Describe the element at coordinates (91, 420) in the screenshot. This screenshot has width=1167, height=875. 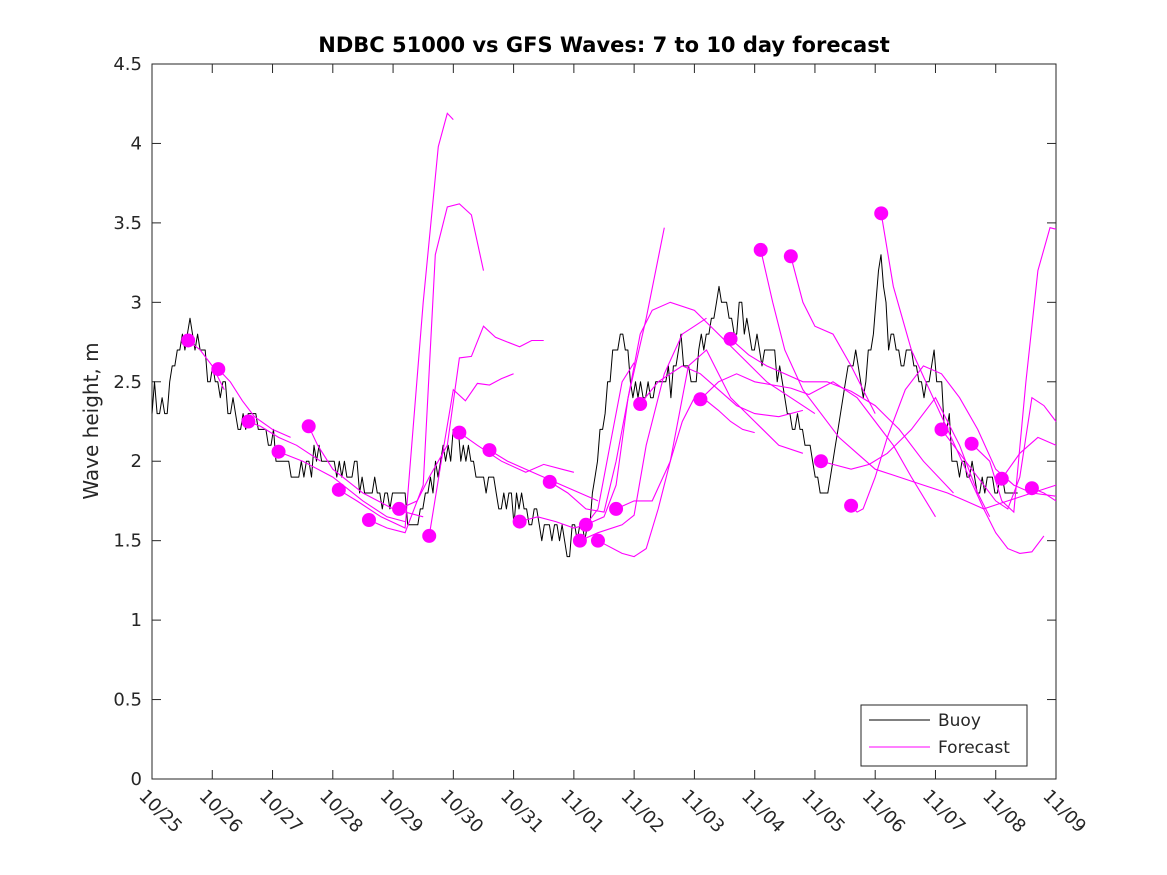
I see `y-axis-label: Wave height, m` at that location.